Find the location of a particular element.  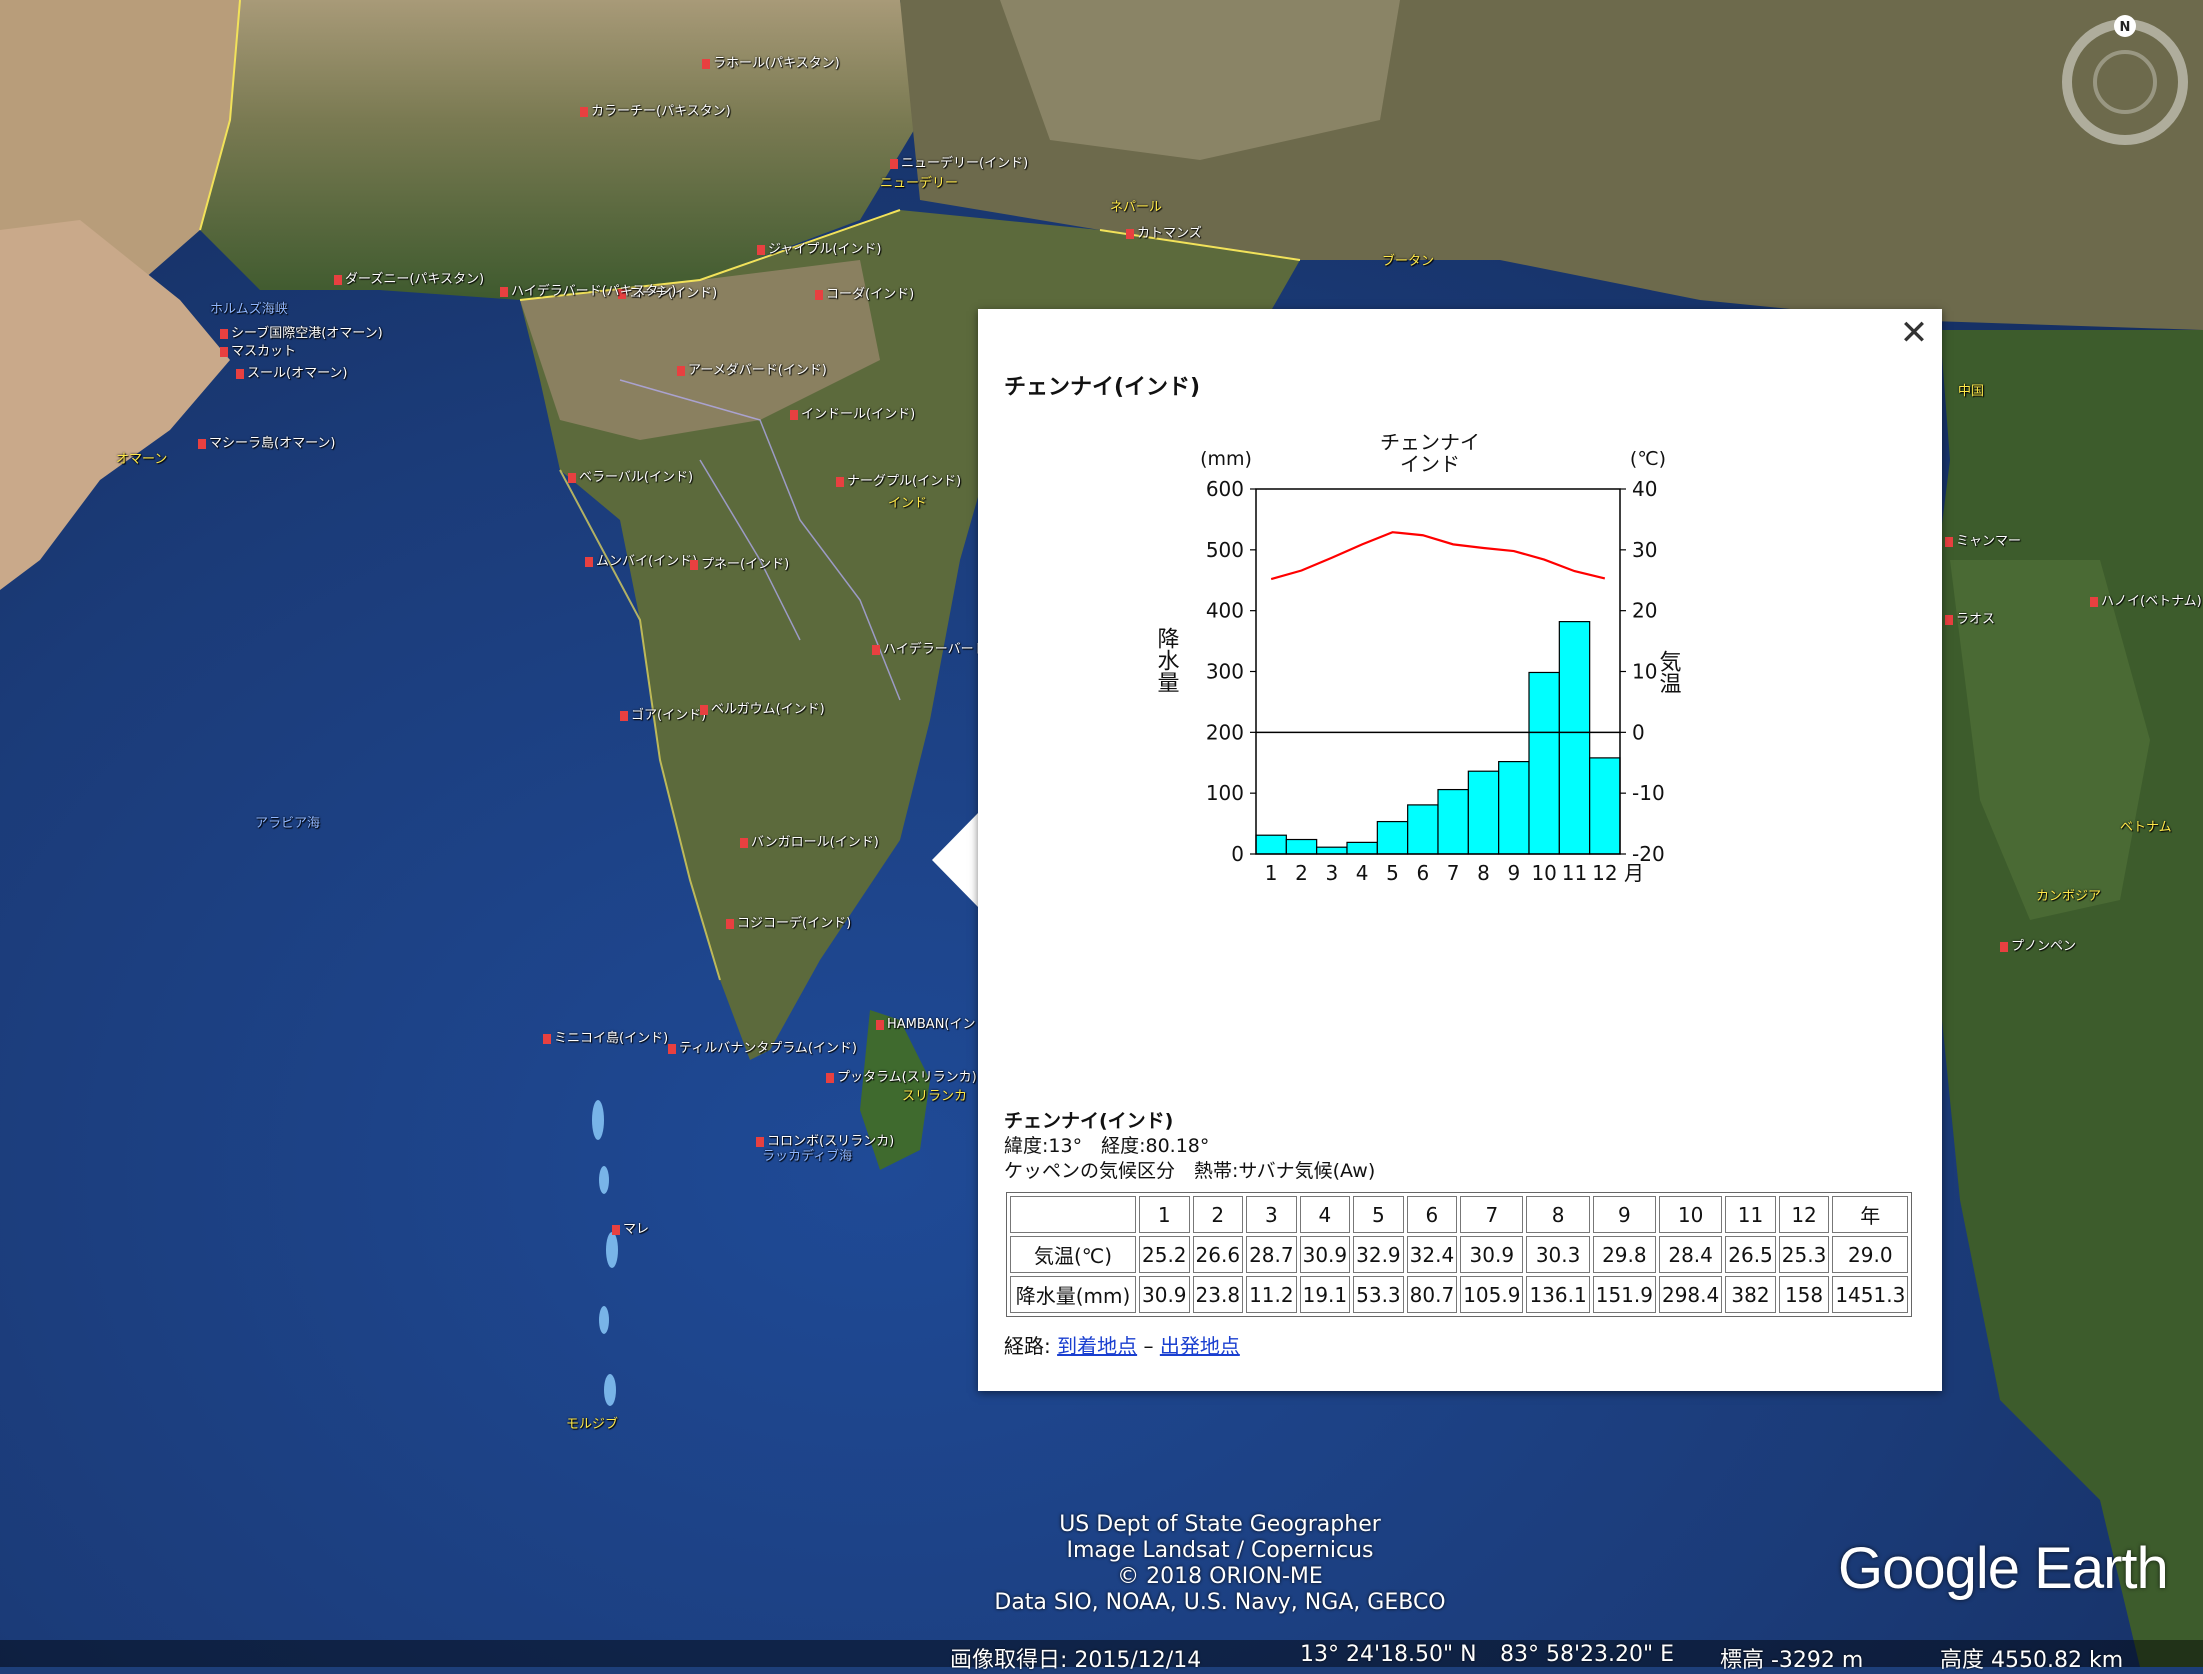

map-place-label: カトマンズ is located at coordinates (1164, 231).